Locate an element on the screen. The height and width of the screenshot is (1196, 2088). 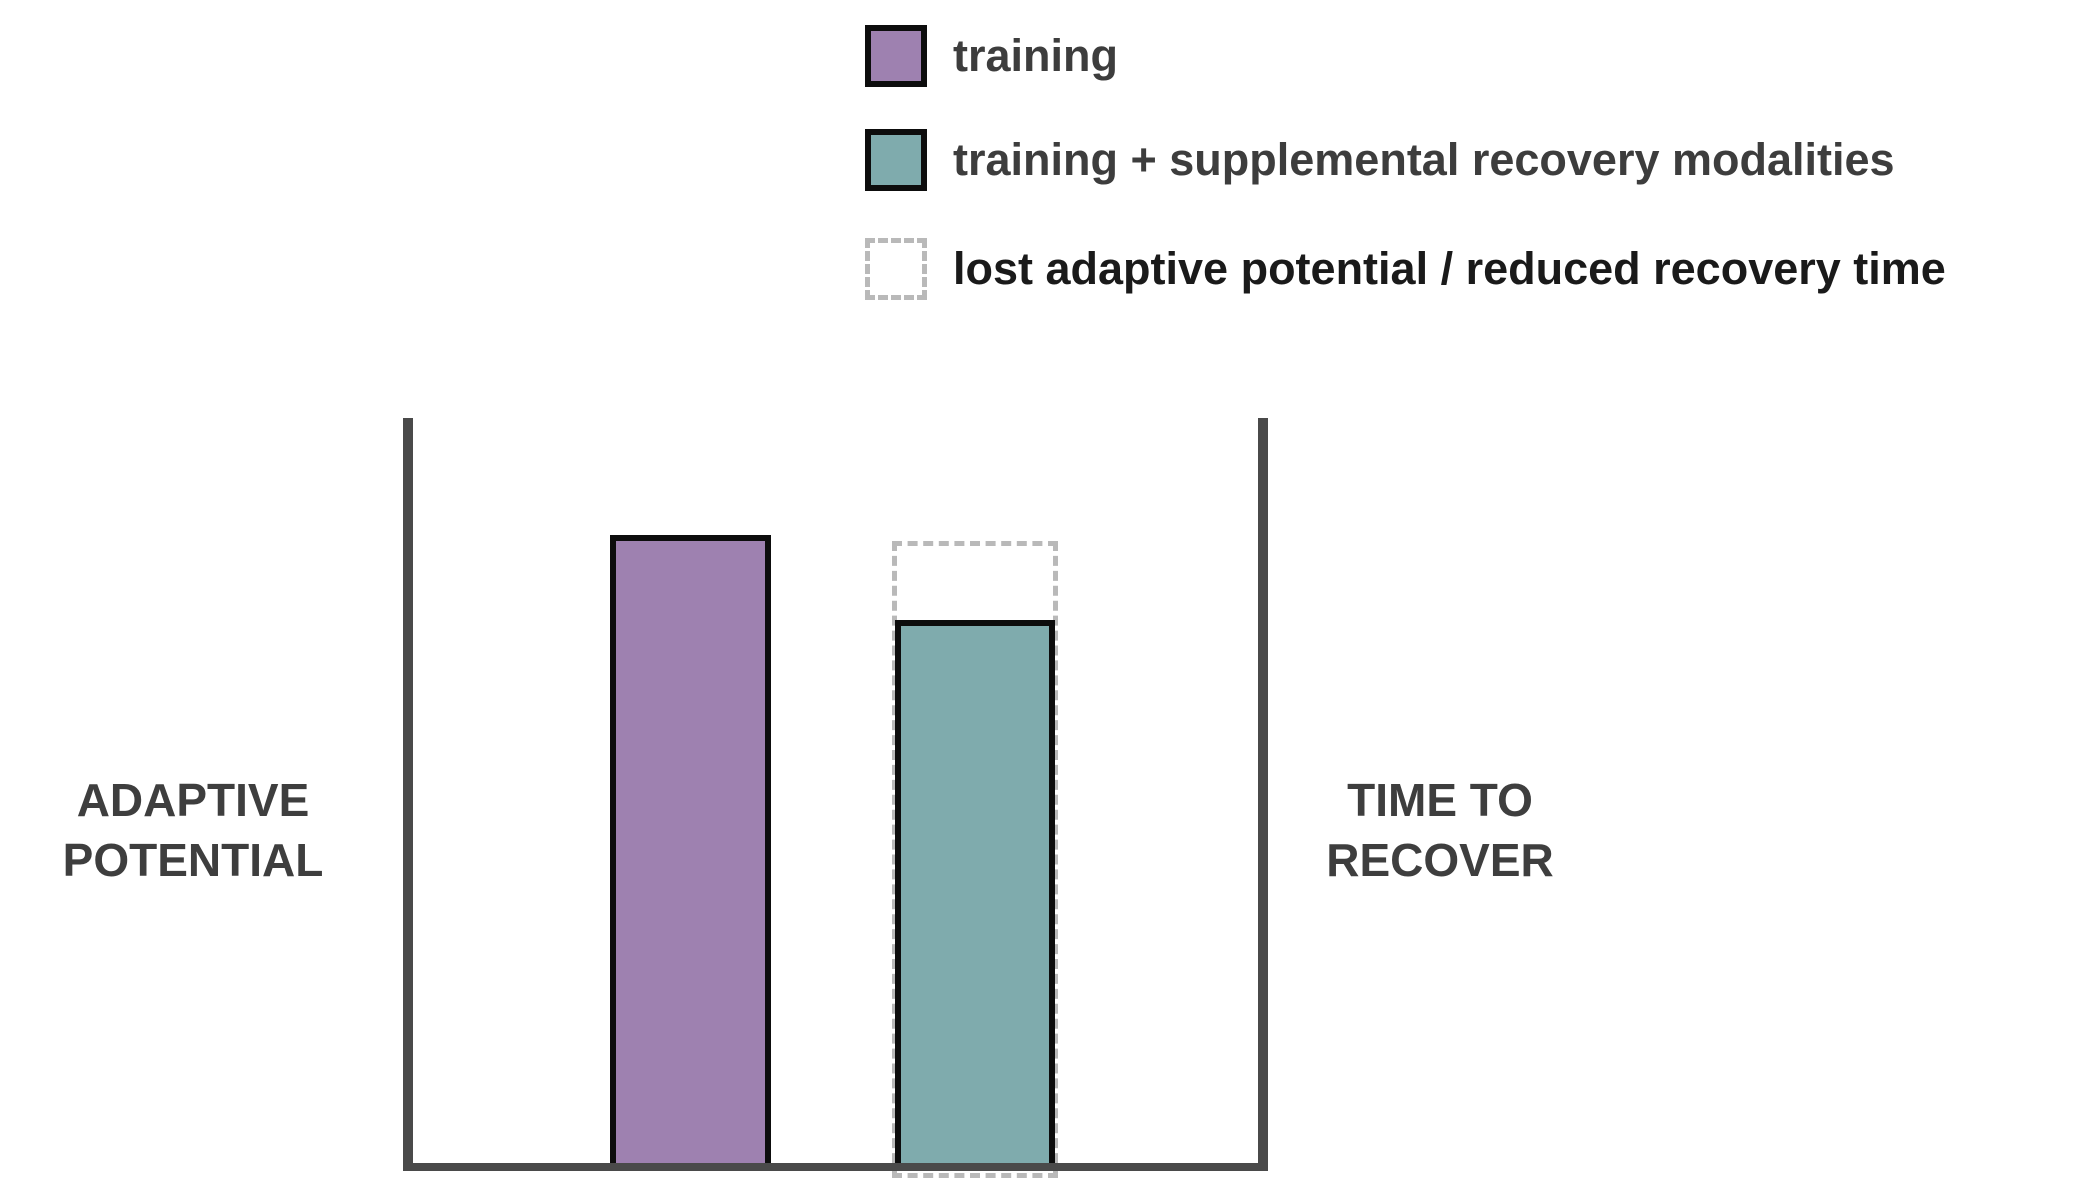
y-axis-right is located at coordinates (1263, 794).